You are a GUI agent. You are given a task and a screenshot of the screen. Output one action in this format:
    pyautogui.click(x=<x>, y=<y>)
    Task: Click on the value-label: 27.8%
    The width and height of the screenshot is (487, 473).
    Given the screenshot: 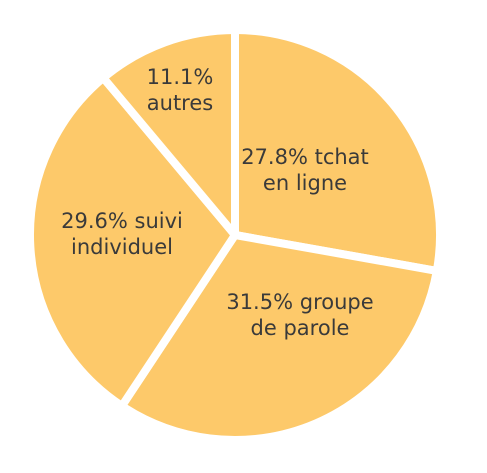 What is the action you would take?
    pyautogui.click(x=274, y=157)
    